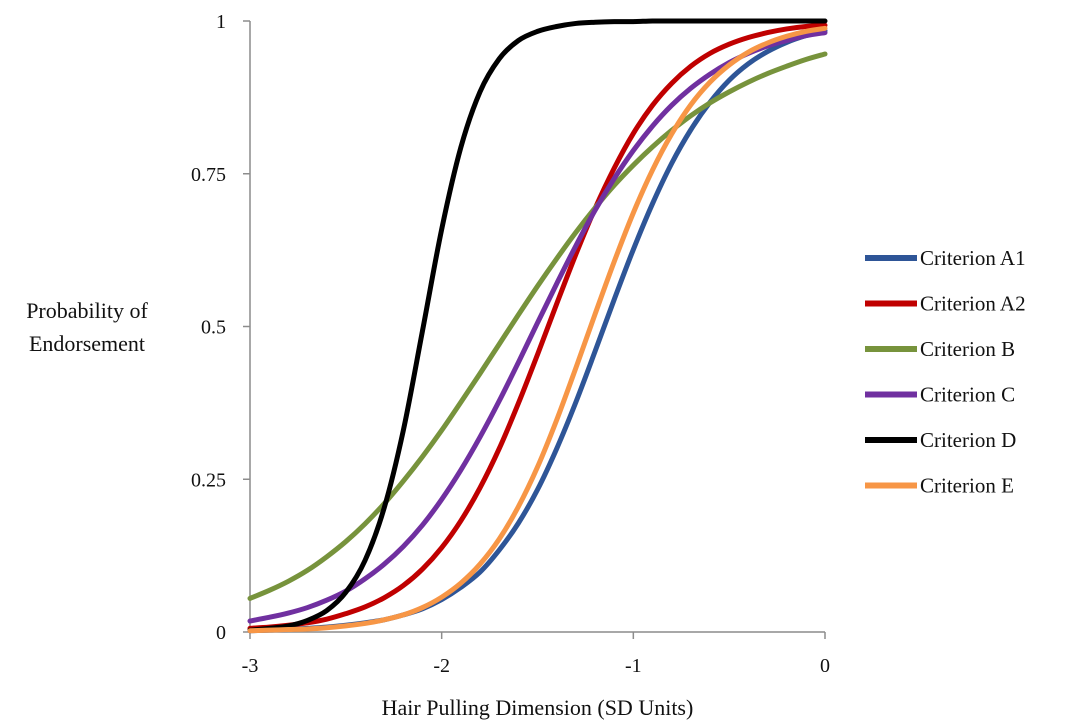  Describe the element at coordinates (633, 666) in the screenshot. I see `x-tick-label: -1` at that location.